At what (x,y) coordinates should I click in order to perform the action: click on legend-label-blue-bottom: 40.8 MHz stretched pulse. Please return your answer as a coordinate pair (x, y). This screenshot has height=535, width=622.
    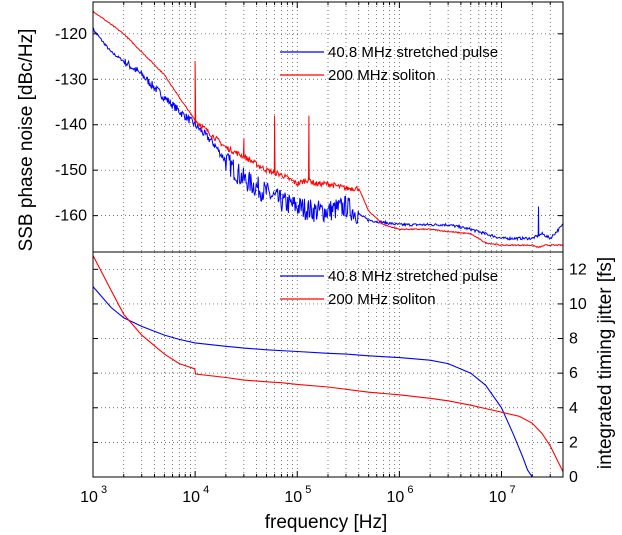
    Looking at the image, I should click on (413, 276).